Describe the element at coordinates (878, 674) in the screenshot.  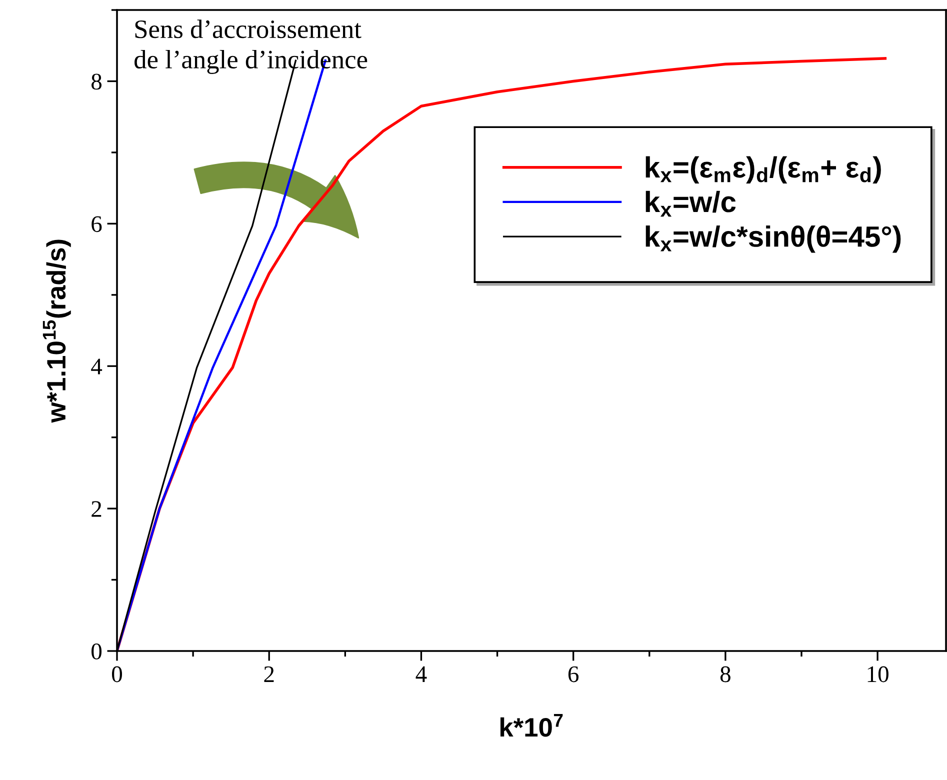
I see `x-tick-label: 10` at that location.